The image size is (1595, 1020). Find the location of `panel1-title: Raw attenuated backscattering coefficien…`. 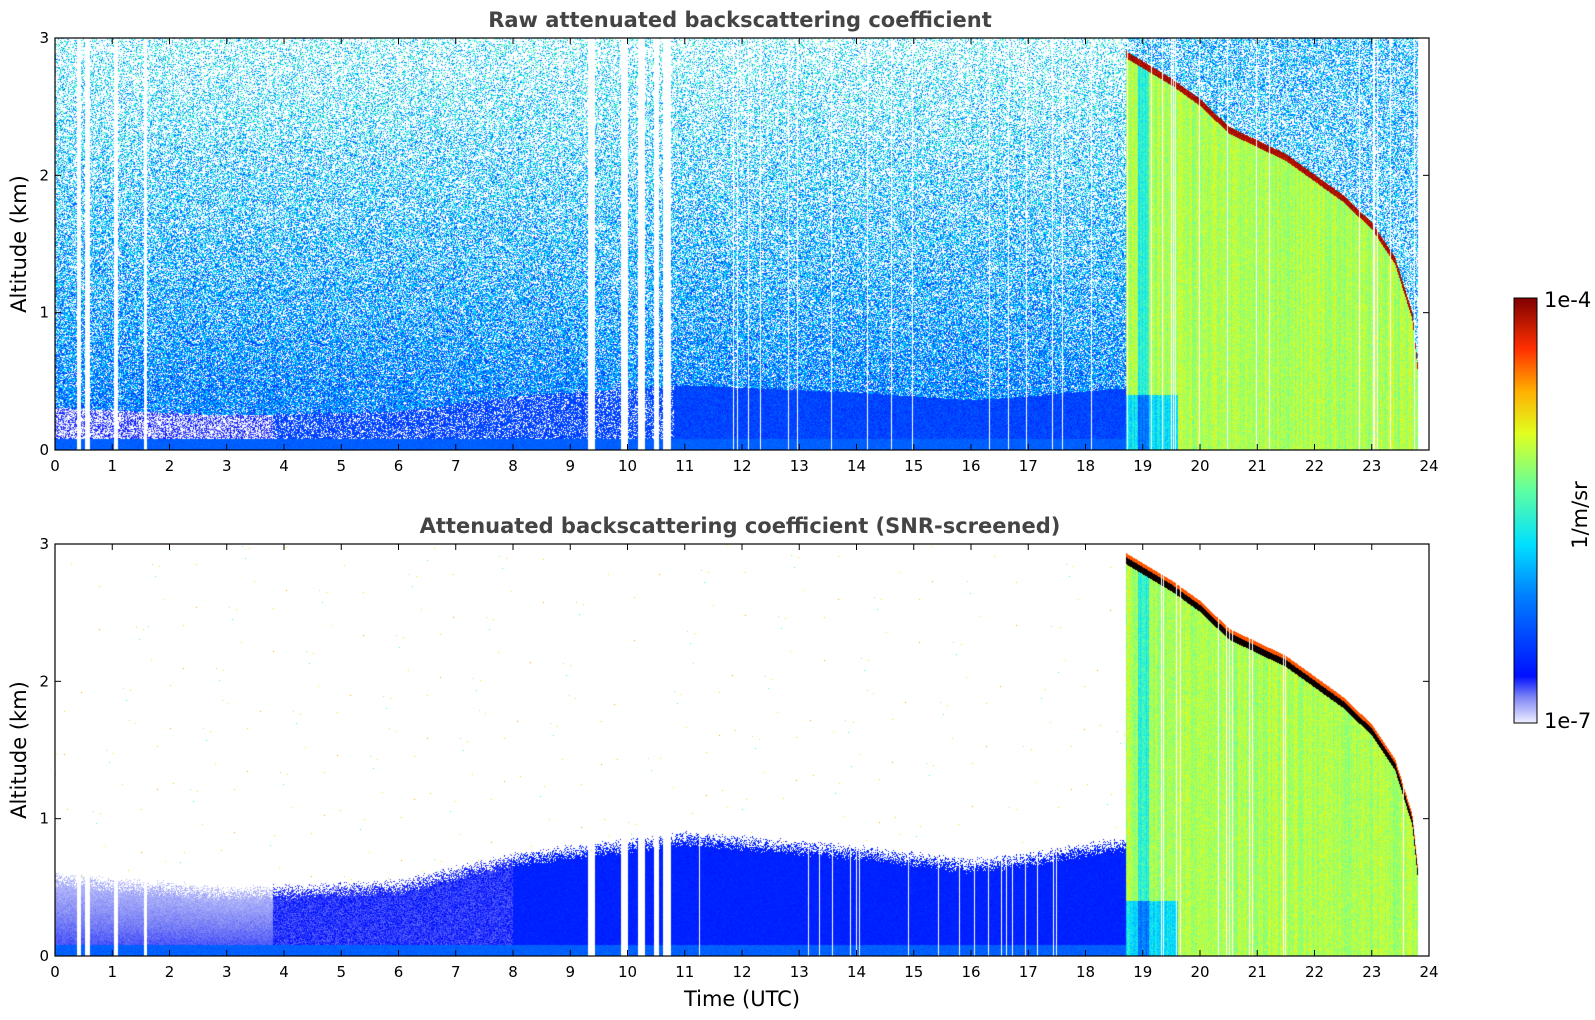

panel1-title: Raw attenuated backscattering coefficien… is located at coordinates (740, 20).